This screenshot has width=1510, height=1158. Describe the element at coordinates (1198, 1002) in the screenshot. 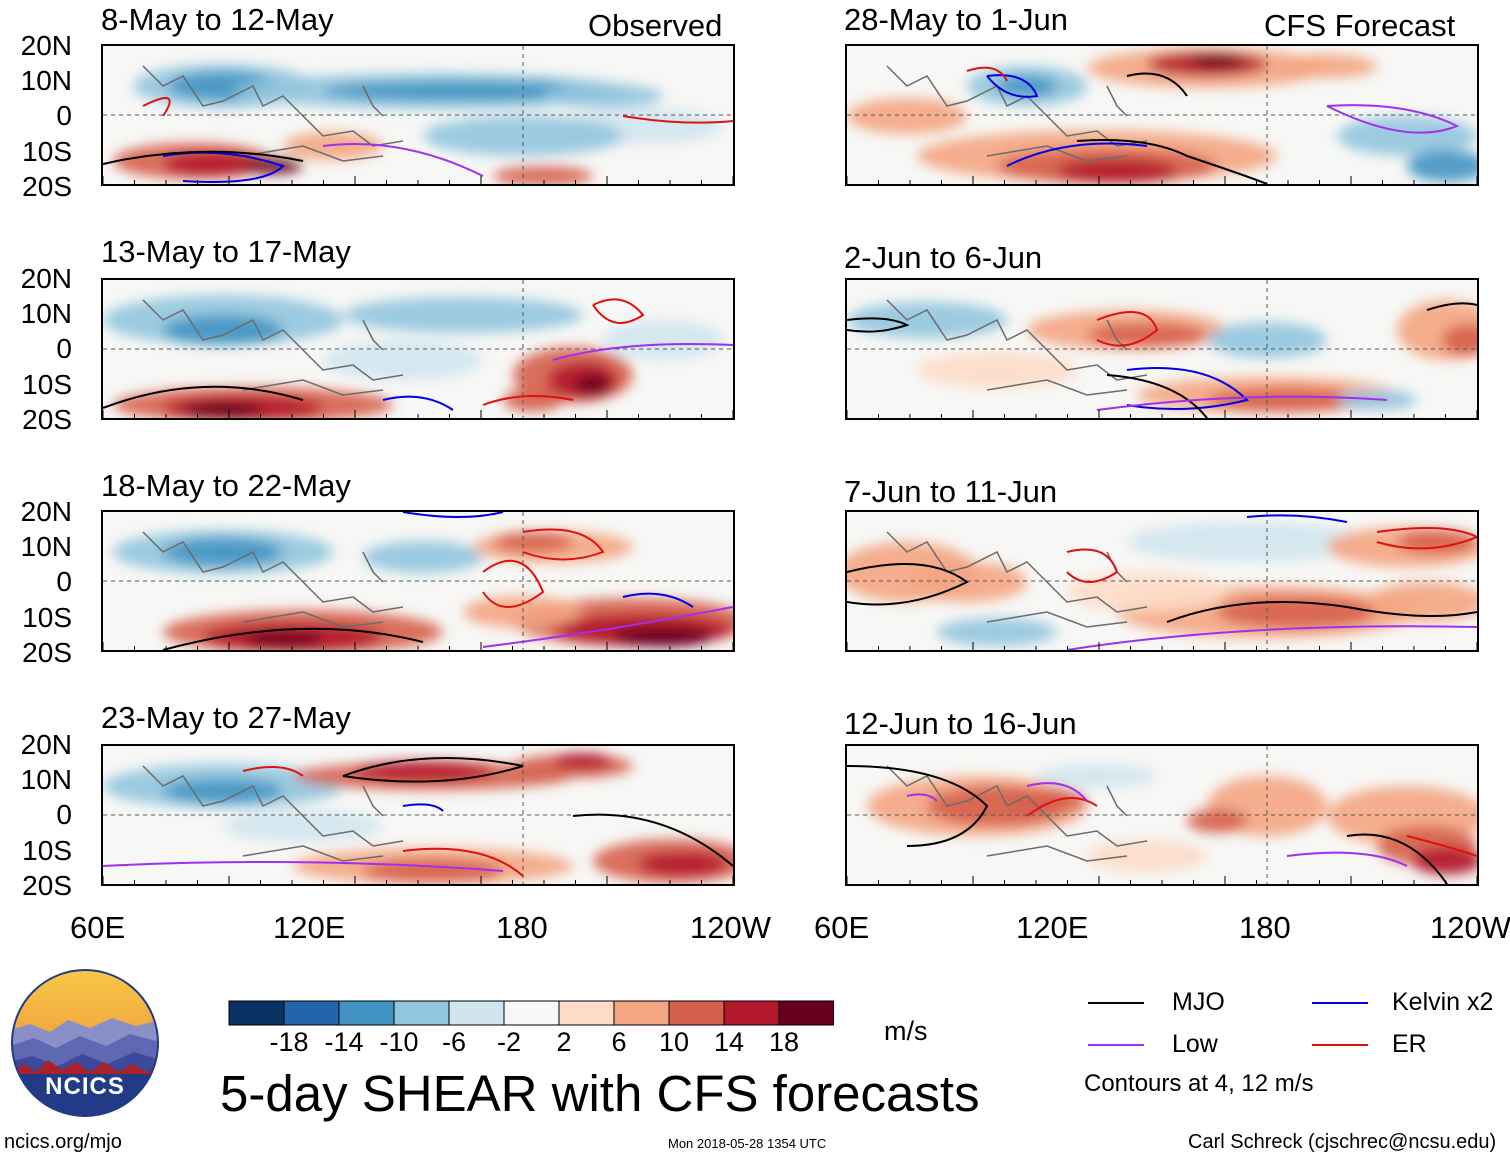

I see `legend-label-mjo: MJO` at that location.